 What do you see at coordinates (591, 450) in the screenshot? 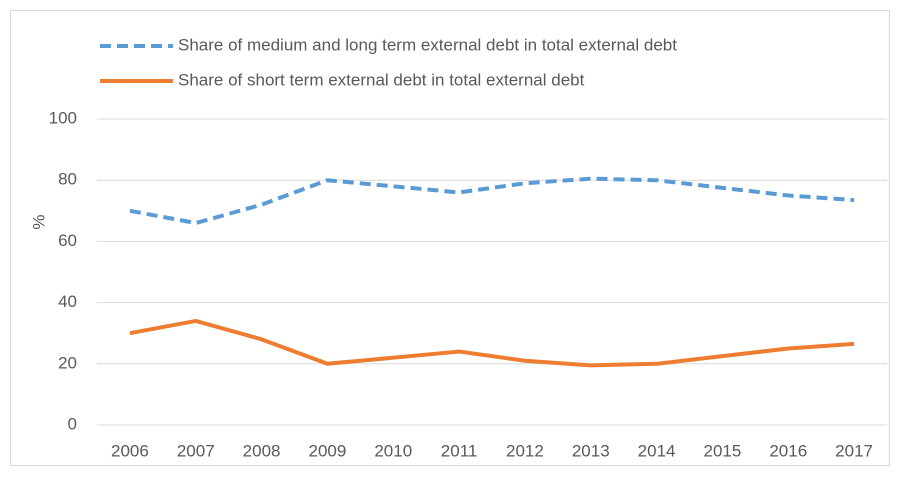
I see `x-tick-label: 2013` at bounding box center [591, 450].